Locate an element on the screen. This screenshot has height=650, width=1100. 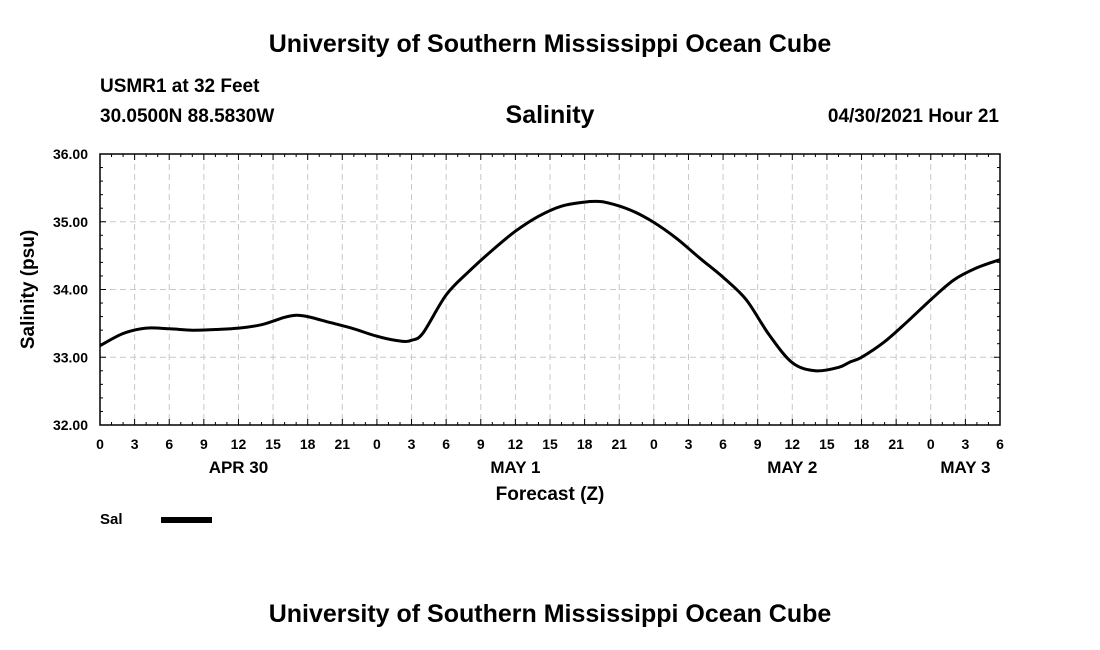
y-axis-label: Salinity (psu) is located at coordinates (28, 289).